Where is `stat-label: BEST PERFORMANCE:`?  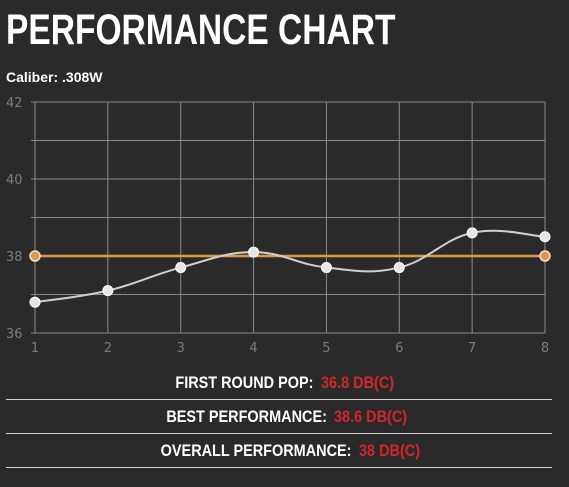
stat-label: BEST PERFORMANCE: is located at coordinates (246, 416).